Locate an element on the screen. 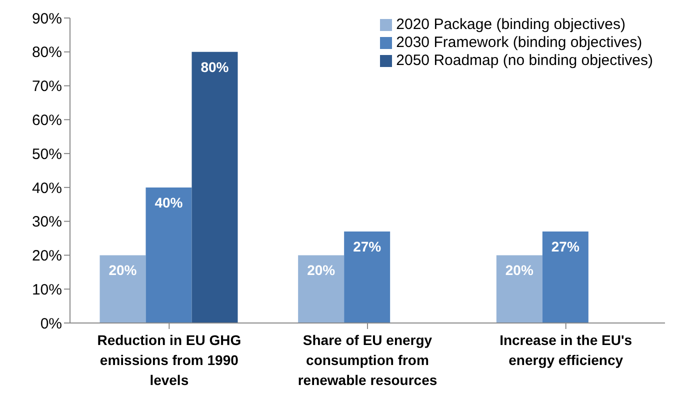 This screenshot has width=681, height=401. x-tick-label: Increase in the EU's energy efficiency is located at coordinates (566, 350).